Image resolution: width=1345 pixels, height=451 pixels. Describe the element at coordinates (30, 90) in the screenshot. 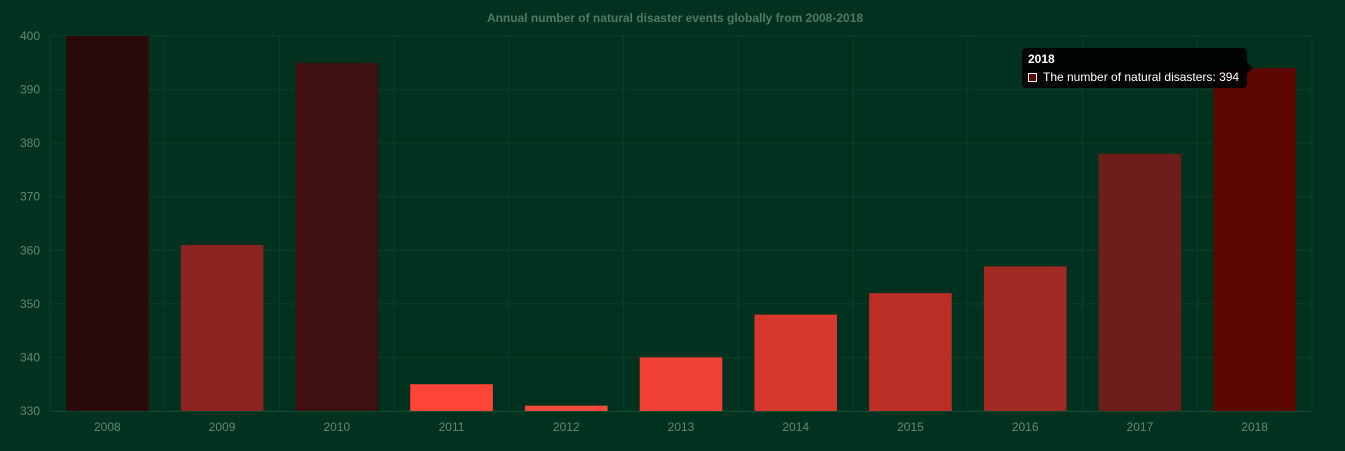

I see `y-tick-label: 390` at that location.